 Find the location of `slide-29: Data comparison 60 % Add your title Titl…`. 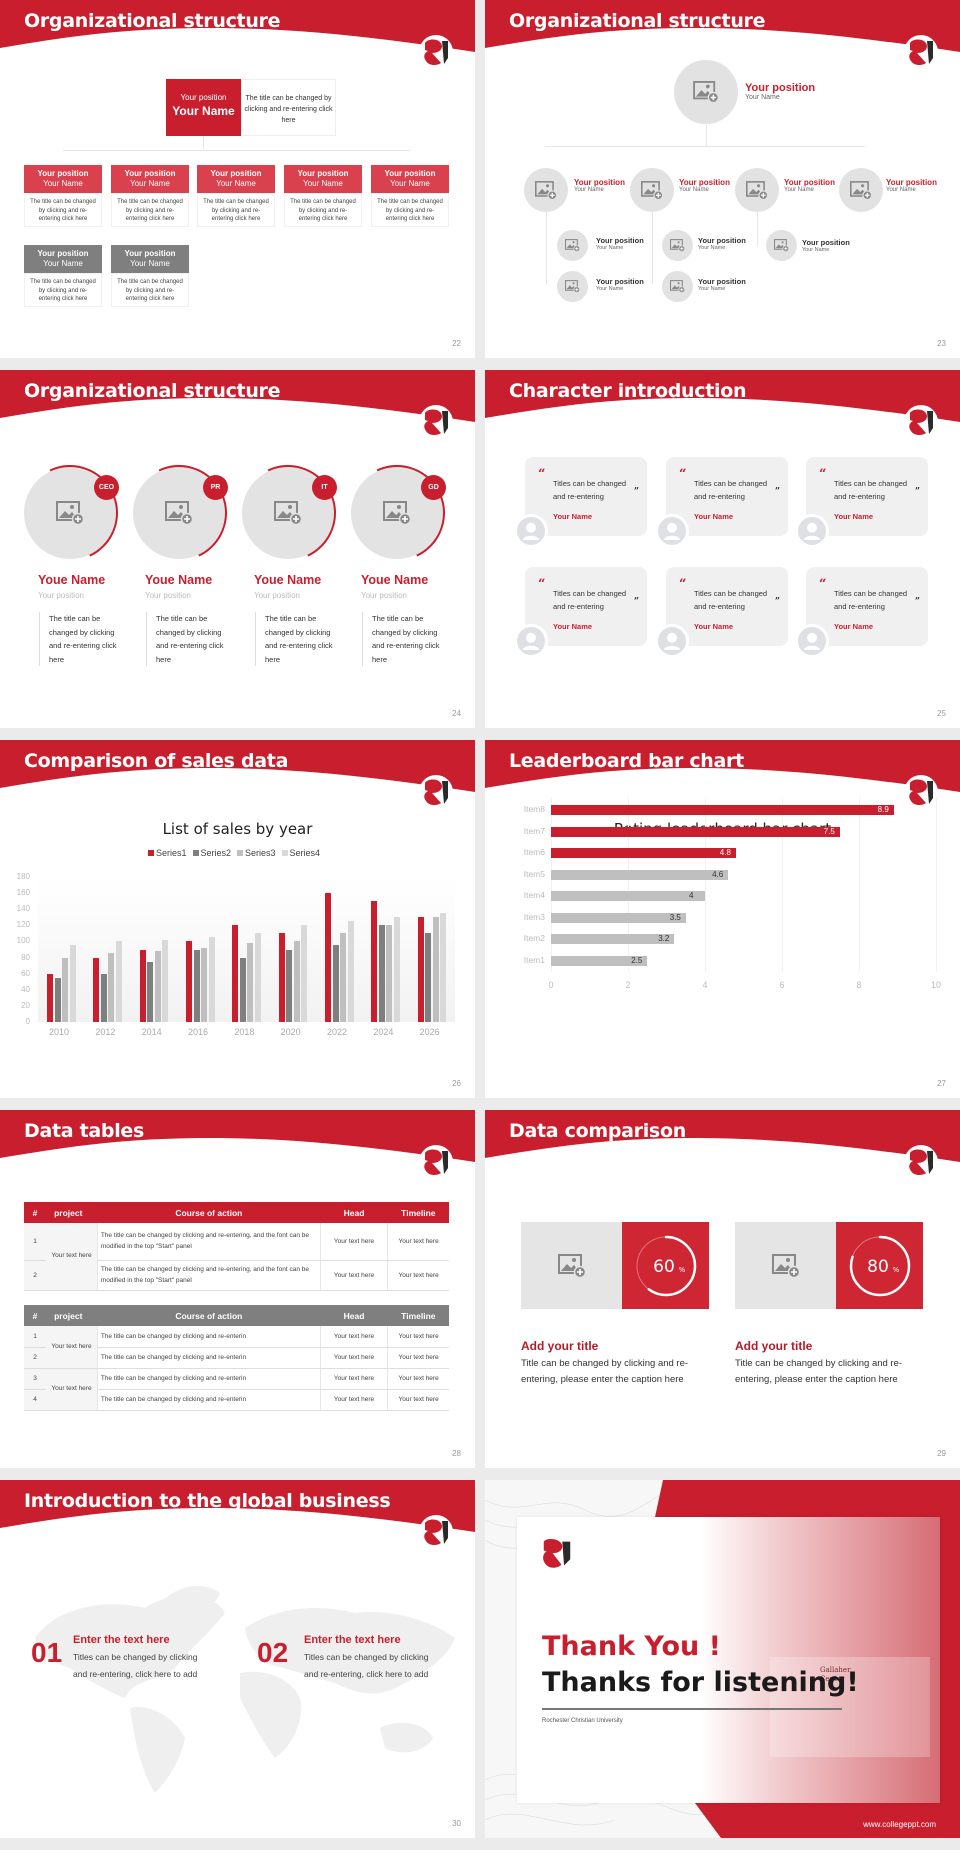

slide-29: Data comparison 60 % Add your title Titl… is located at coordinates (722, 1289).